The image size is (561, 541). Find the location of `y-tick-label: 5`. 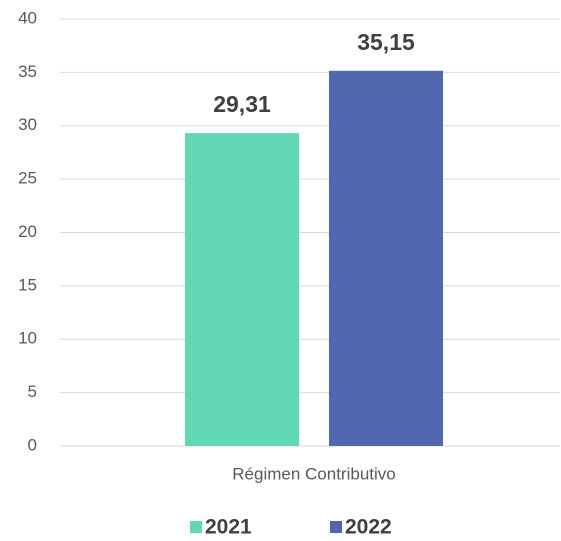

y-tick-label: 5 is located at coordinates (32, 391).